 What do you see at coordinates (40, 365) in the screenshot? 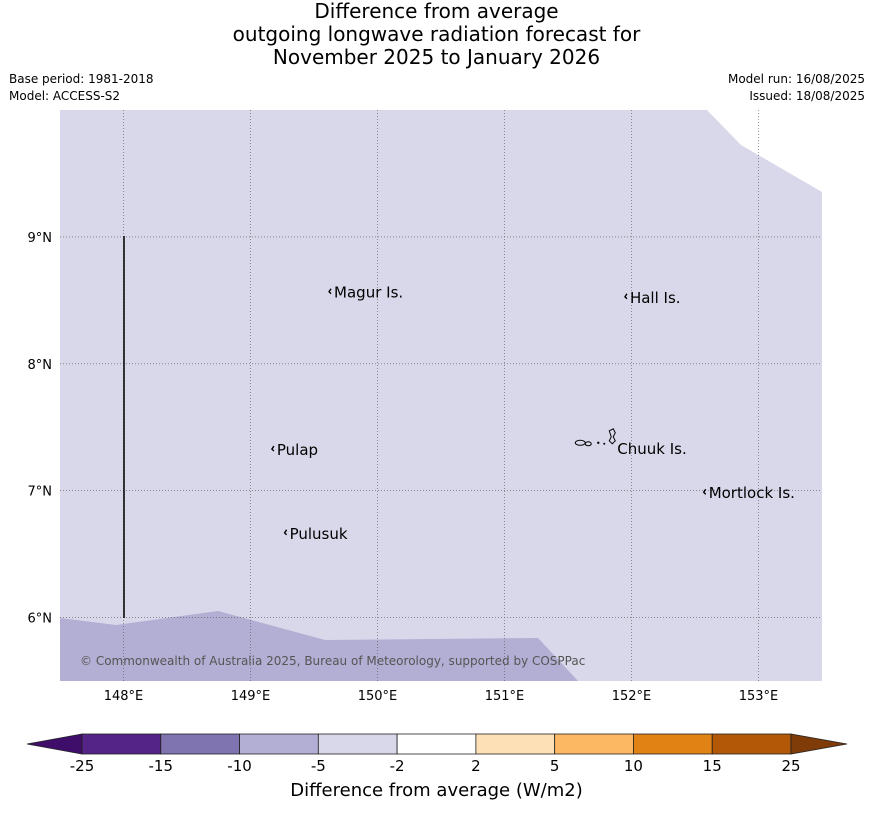
I see `lat-tick-label: 8°N` at bounding box center [40, 365].